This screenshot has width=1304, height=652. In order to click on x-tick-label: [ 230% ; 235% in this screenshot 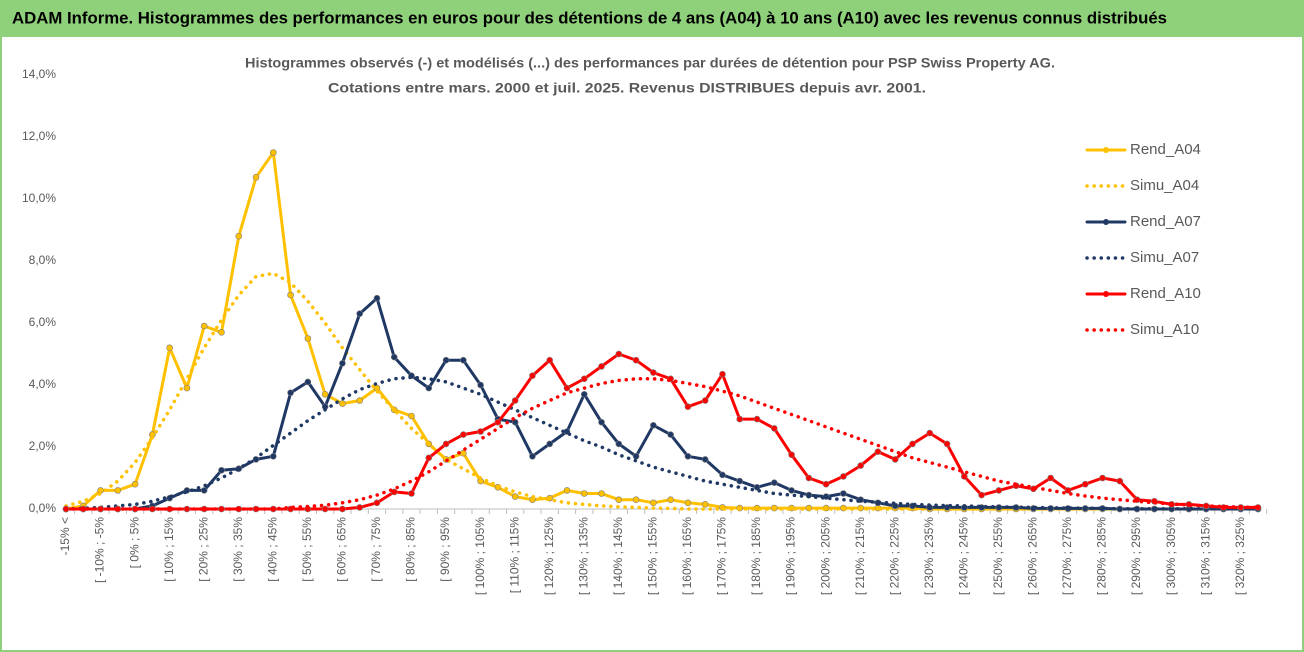, I will do `click(929, 556)`.